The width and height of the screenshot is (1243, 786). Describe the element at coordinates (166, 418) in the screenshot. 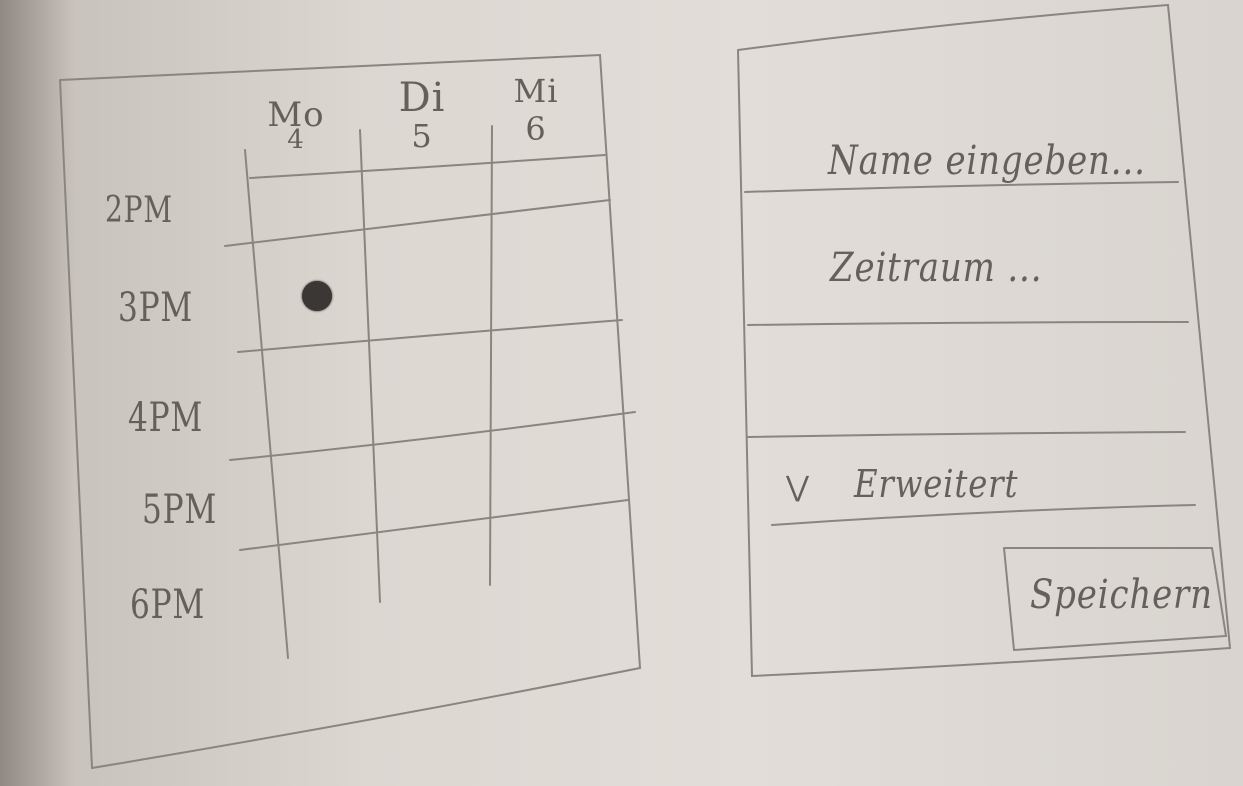

I see `time-label: 4PM` at that location.